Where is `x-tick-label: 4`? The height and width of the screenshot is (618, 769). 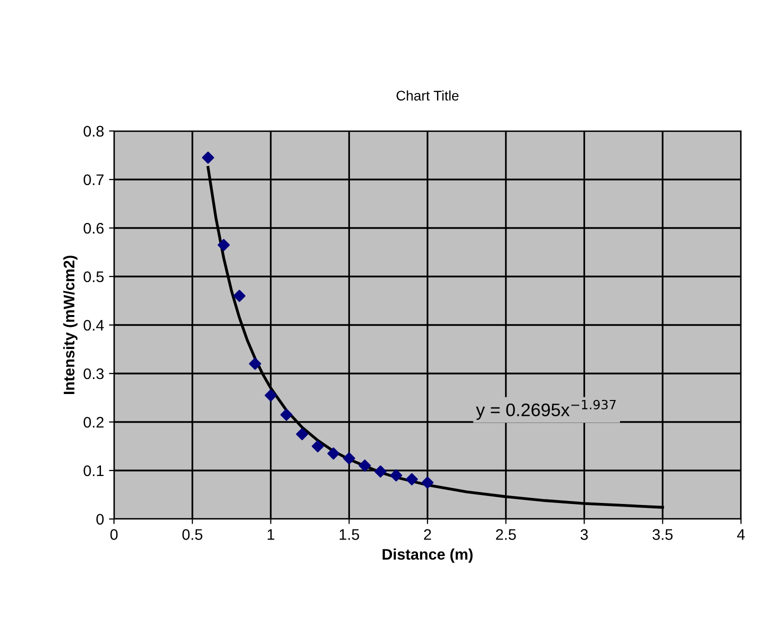
x-tick-label: 4 is located at coordinates (741, 534).